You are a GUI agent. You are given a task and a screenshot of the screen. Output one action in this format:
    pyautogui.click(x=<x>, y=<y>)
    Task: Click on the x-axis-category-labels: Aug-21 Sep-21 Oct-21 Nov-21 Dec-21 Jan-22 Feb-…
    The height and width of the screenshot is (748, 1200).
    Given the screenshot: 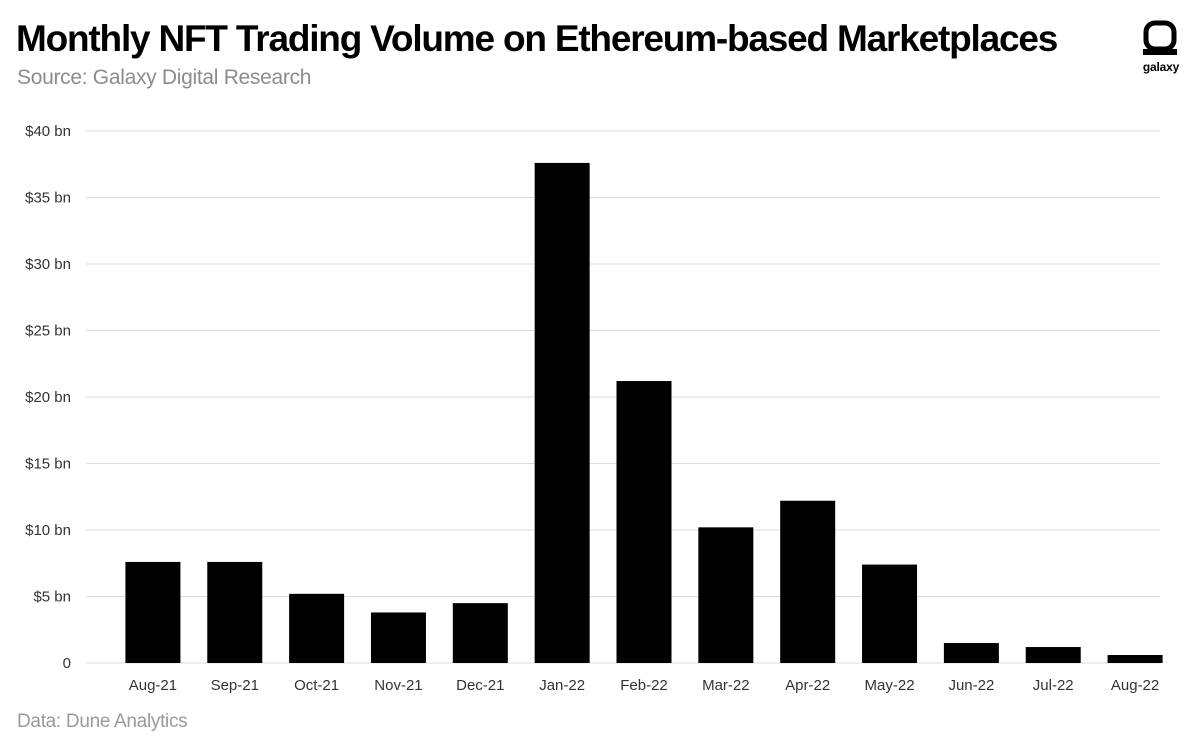 What is the action you would take?
    pyautogui.click(x=644, y=685)
    